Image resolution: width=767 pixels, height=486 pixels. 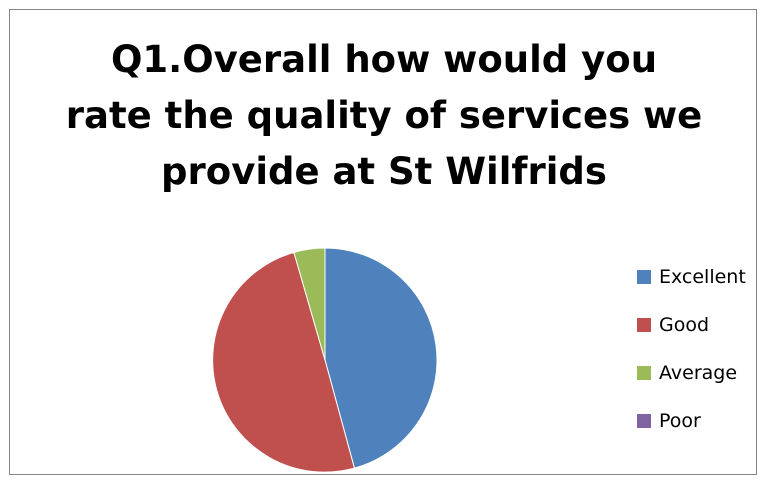 What do you see at coordinates (384, 59) in the screenshot?
I see `chart-title-line-1: Q1.Overall how would you` at bounding box center [384, 59].